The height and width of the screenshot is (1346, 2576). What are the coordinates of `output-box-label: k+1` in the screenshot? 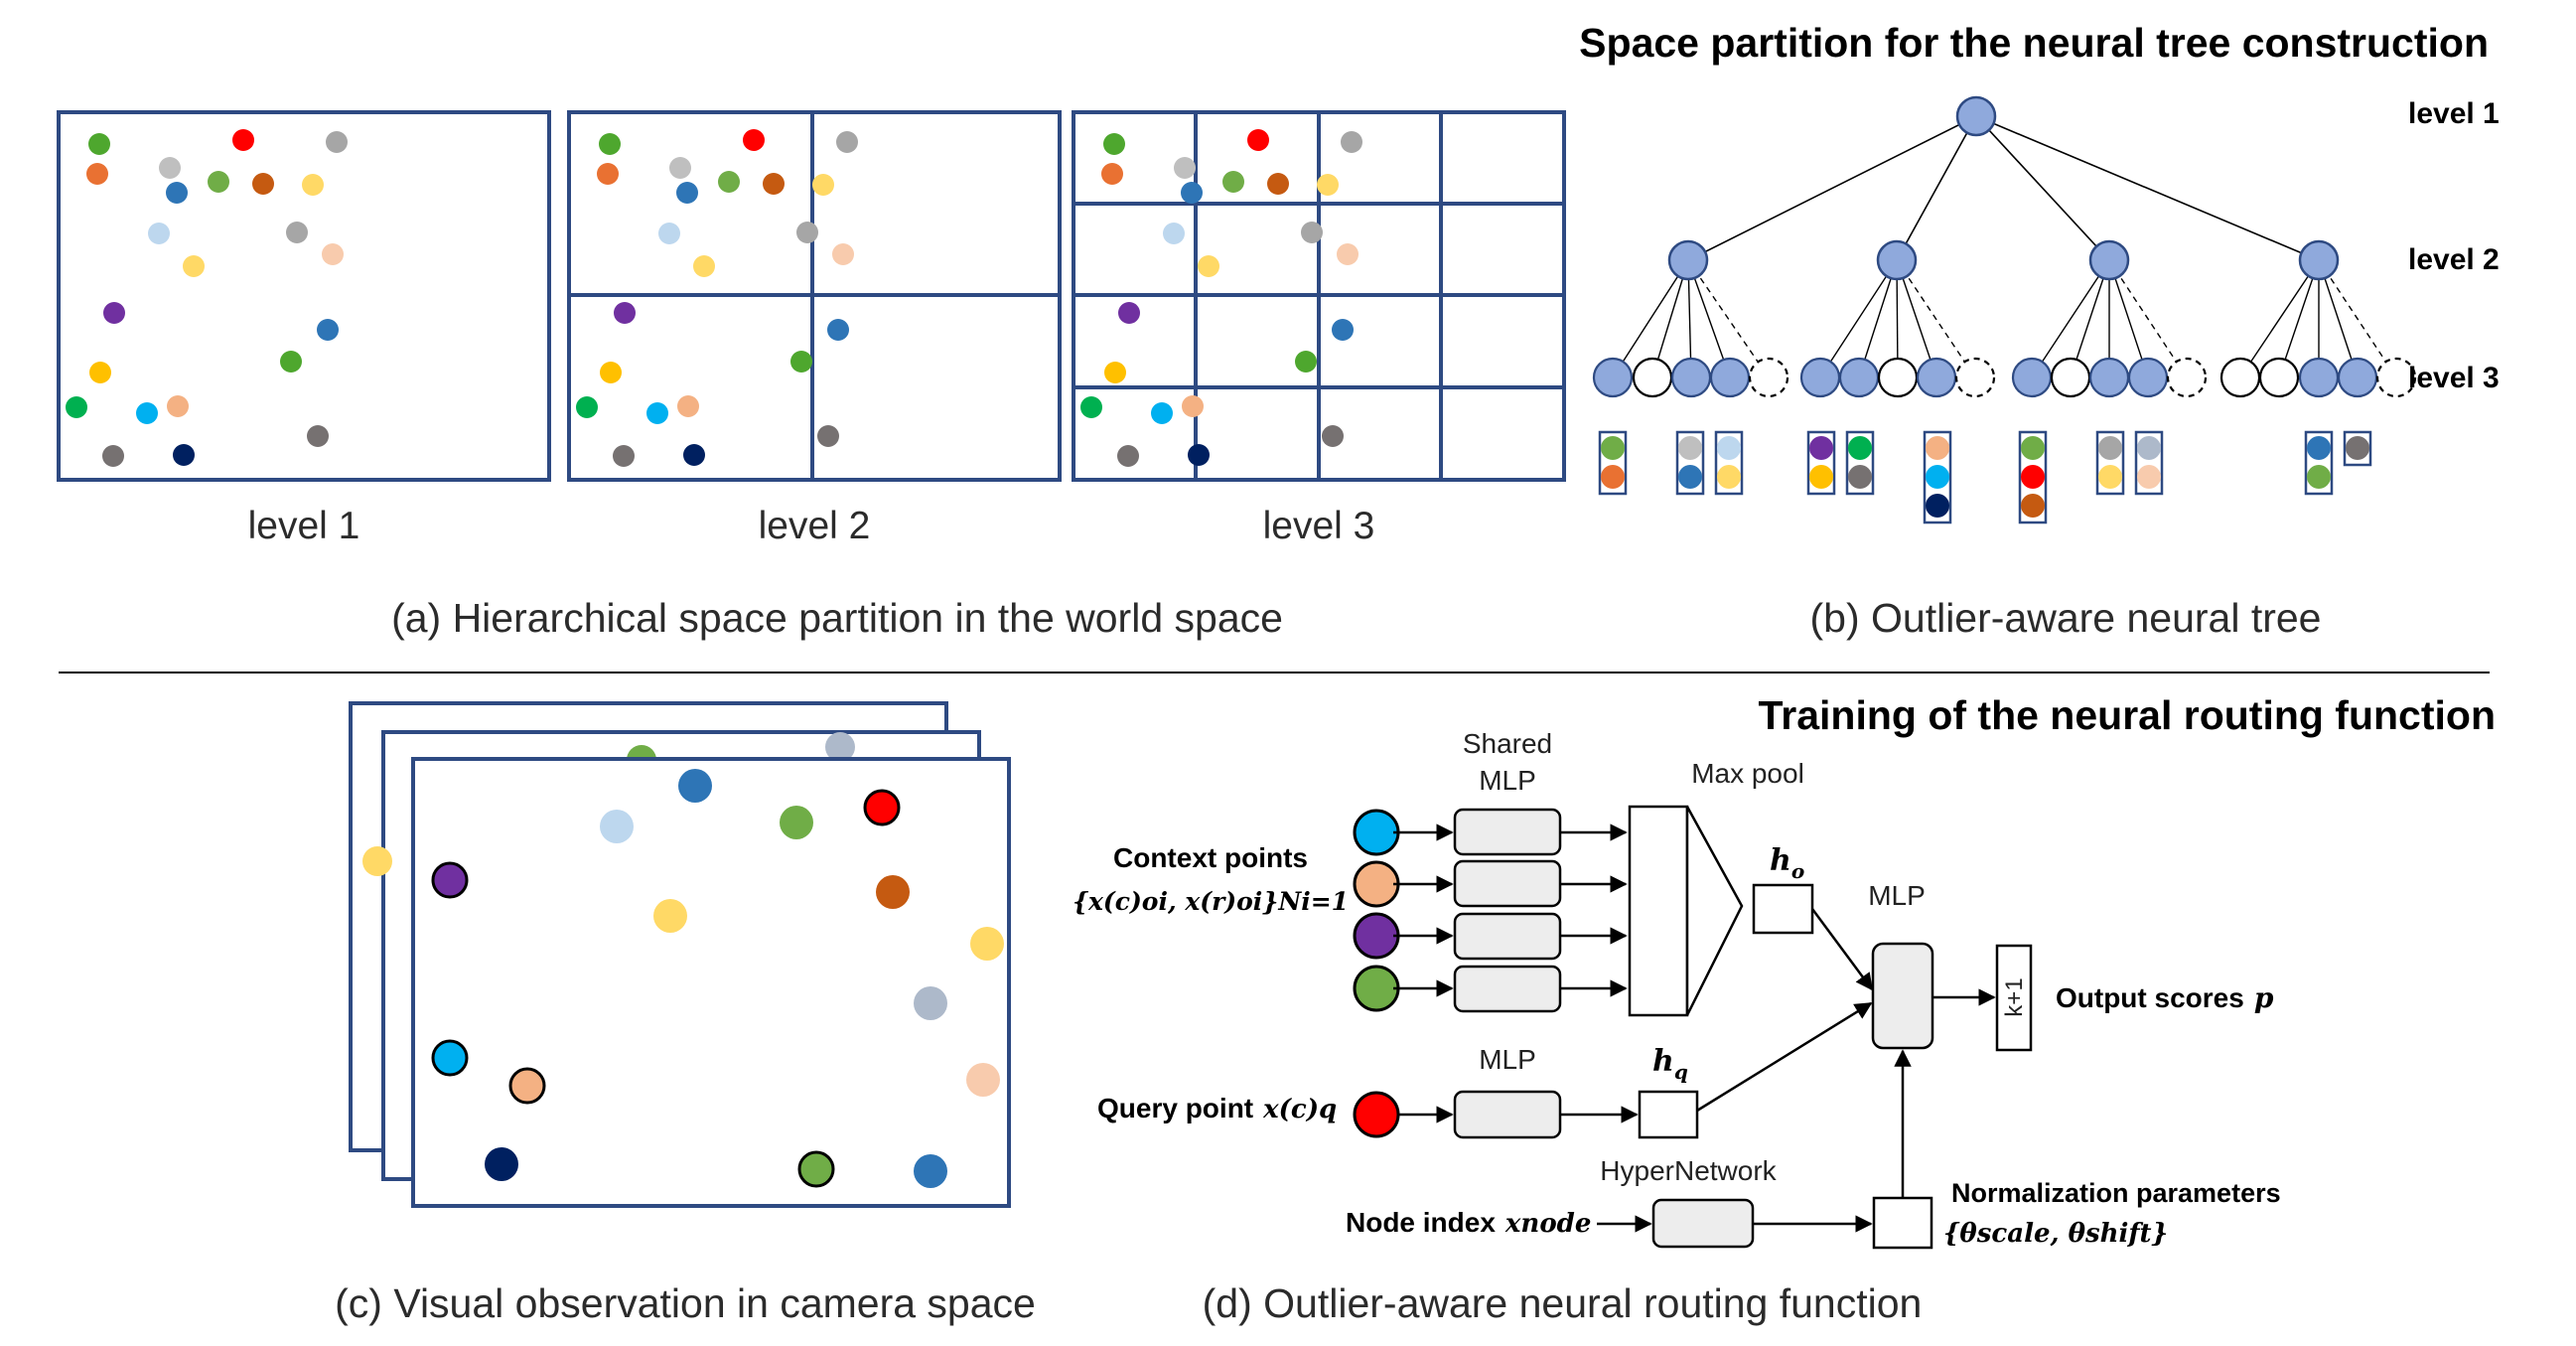 It's located at (2015, 996).